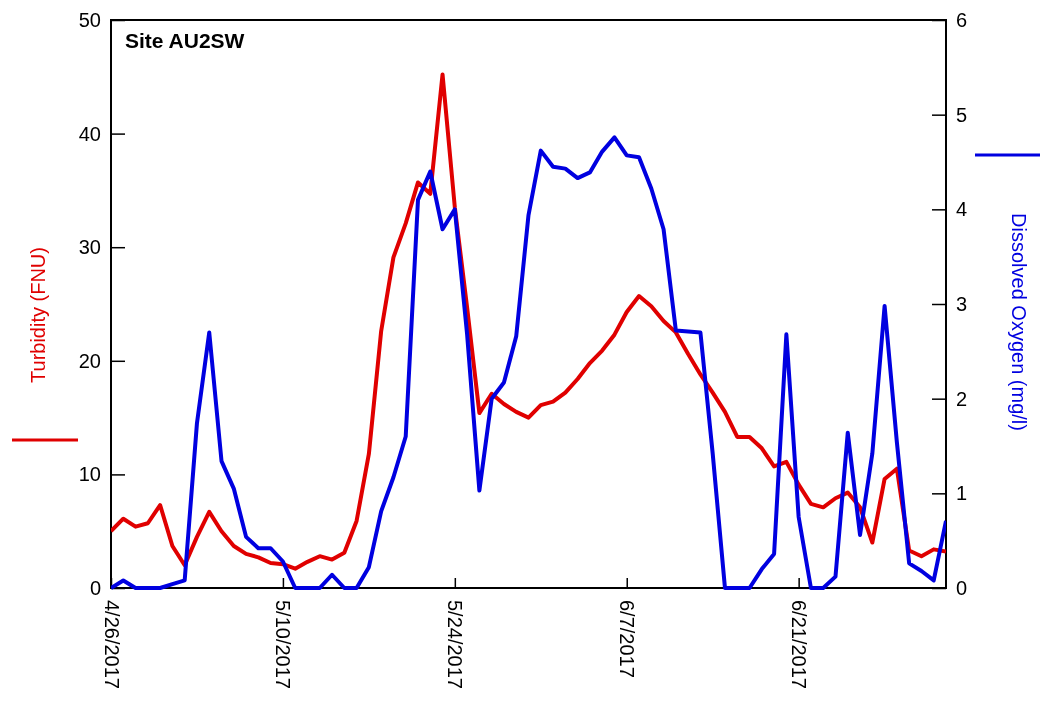 The image size is (1040, 717). Describe the element at coordinates (1019, 322) in the screenshot. I see `y2-axis-title: Dissolved Oxygen (mg/l)` at that location.